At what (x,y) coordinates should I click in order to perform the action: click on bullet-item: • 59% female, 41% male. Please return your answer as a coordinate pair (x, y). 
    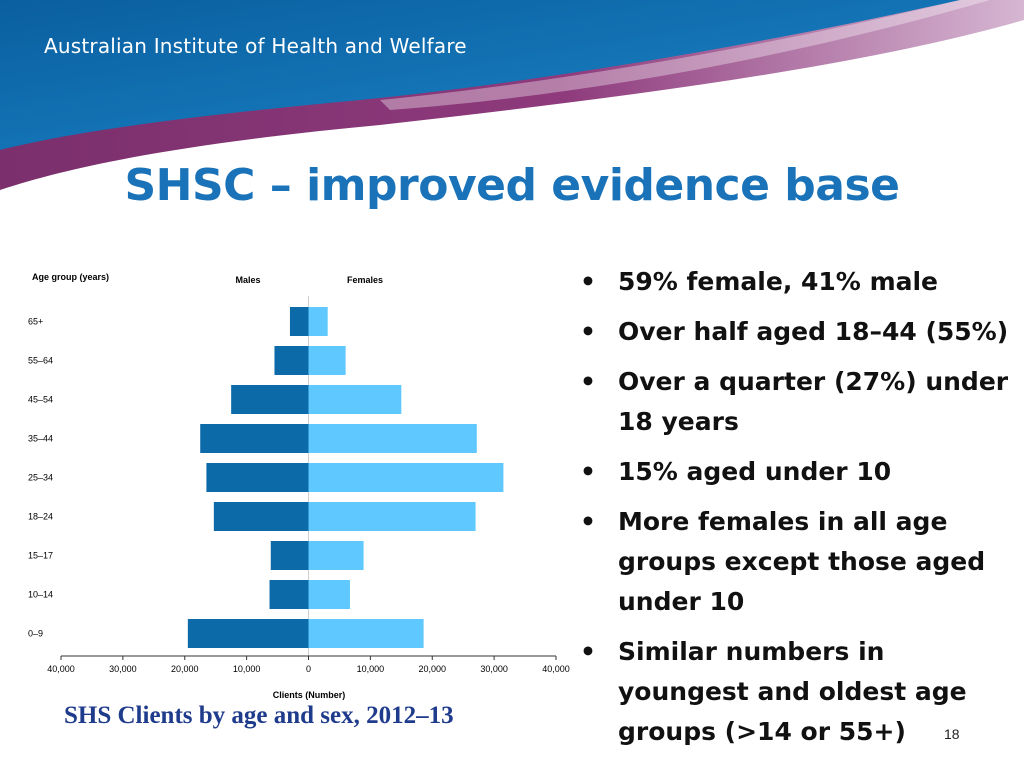
    Looking at the image, I should click on (798, 282).